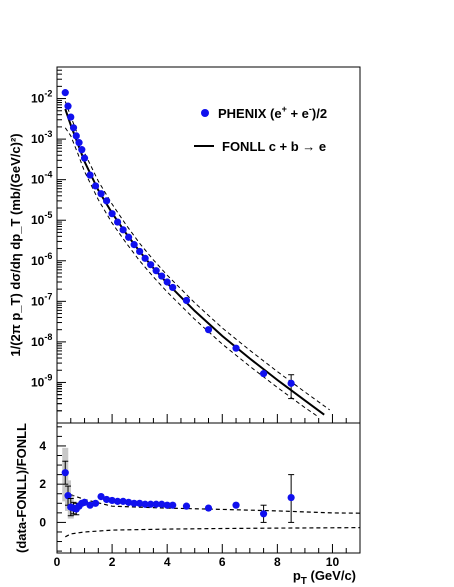 This screenshot has height=587, width=454. I want to click on top-y-tick-exp: -4, so click(48, 175).